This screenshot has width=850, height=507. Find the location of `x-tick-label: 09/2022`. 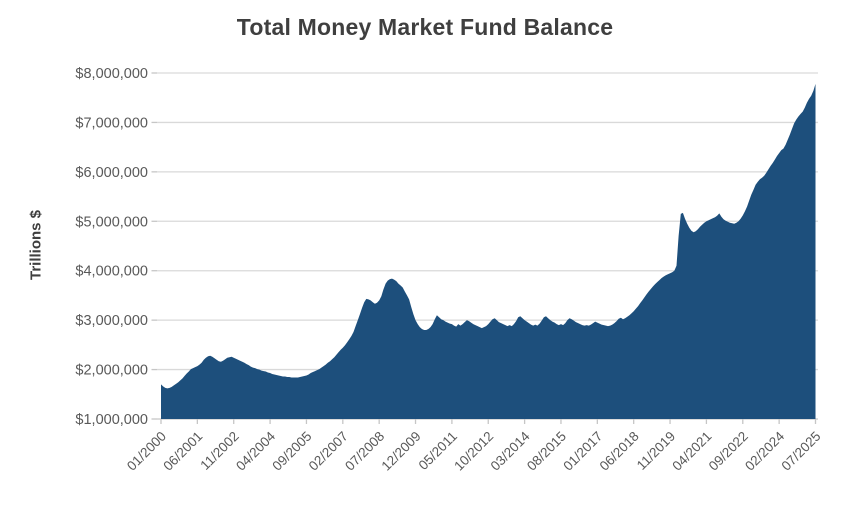

x-tick-label: 09/2022 is located at coordinates (728, 451).